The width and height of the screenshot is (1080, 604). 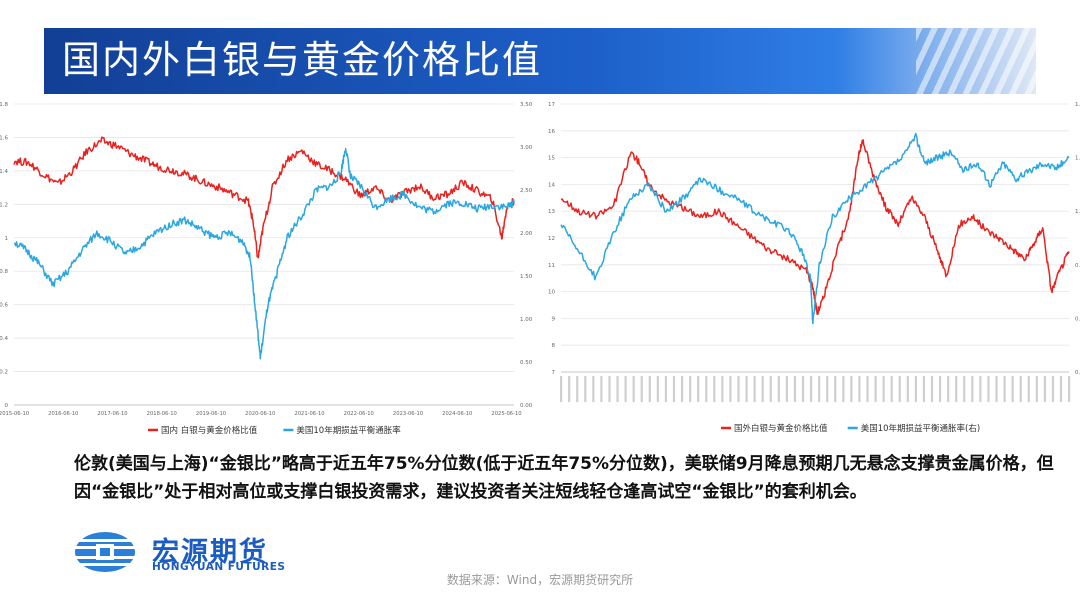 What do you see at coordinates (4, 306) in the screenshot?
I see `left-axis-tick-label: 0.6` at bounding box center [4, 306].